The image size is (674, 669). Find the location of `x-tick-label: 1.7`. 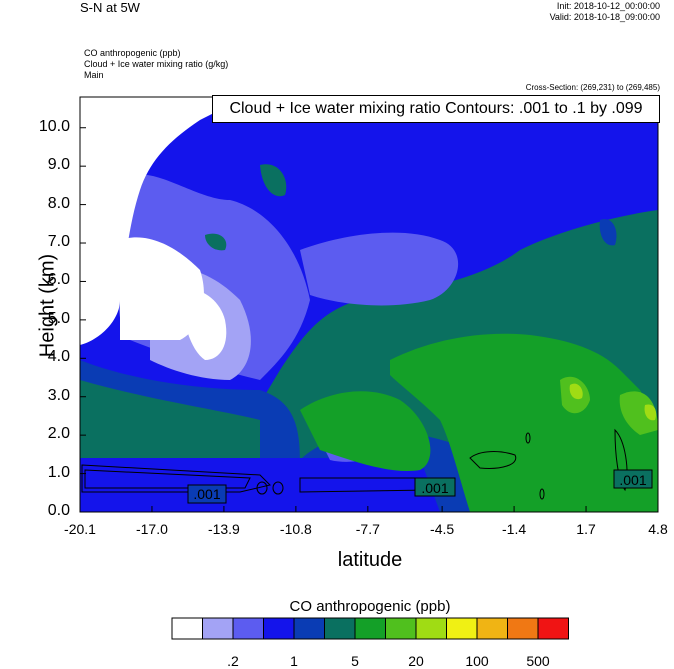

x-tick-label: 1.7 is located at coordinates (586, 529).